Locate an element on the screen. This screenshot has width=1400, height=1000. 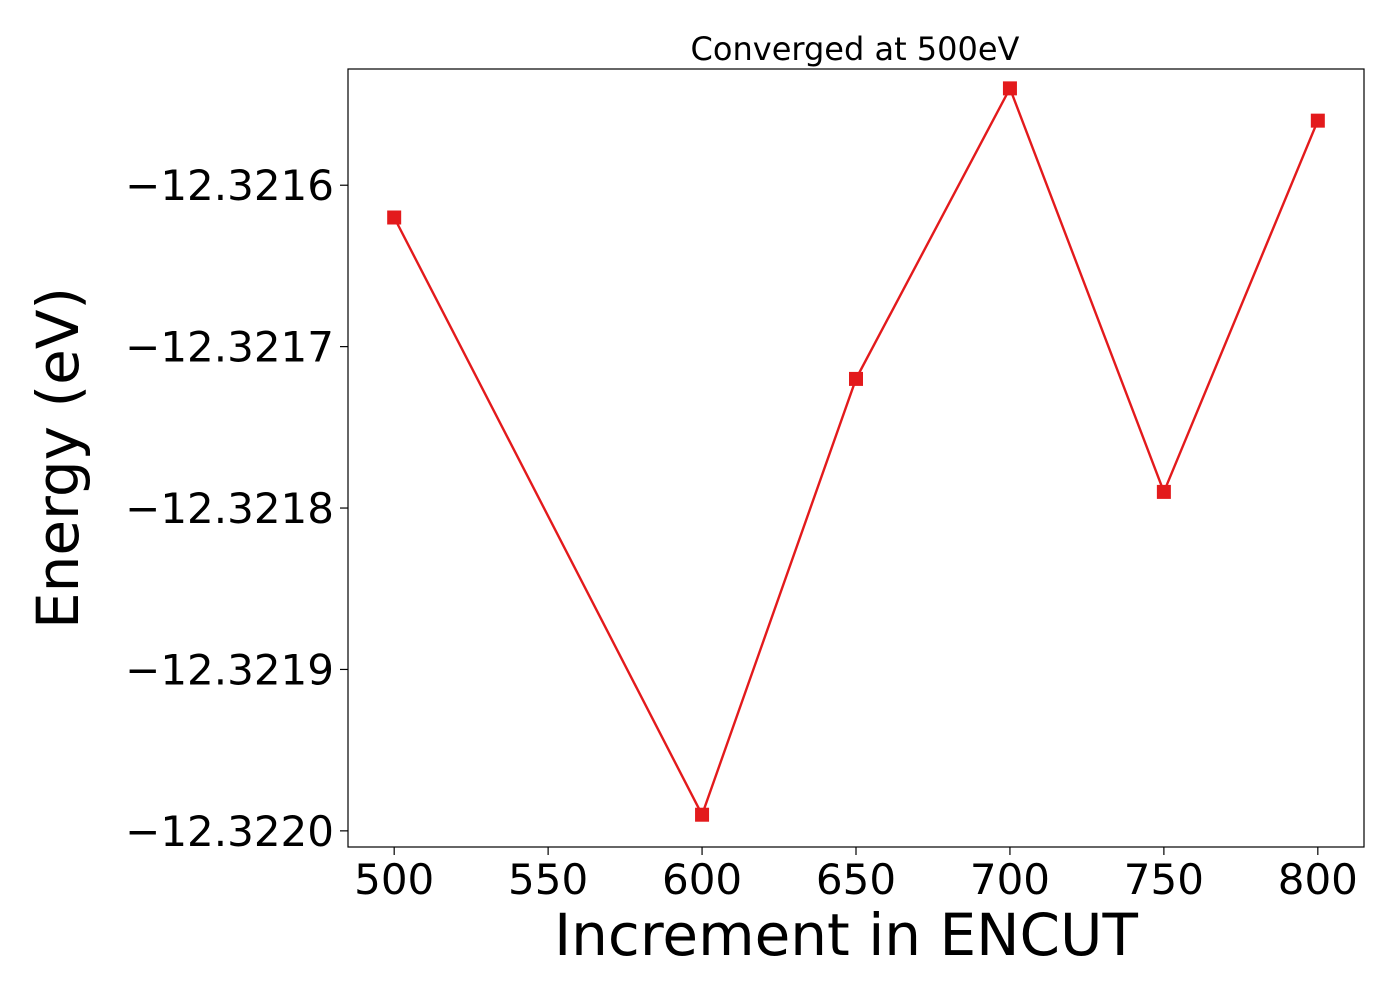
y-tick-label: −12.3216 is located at coordinates (229, 185).